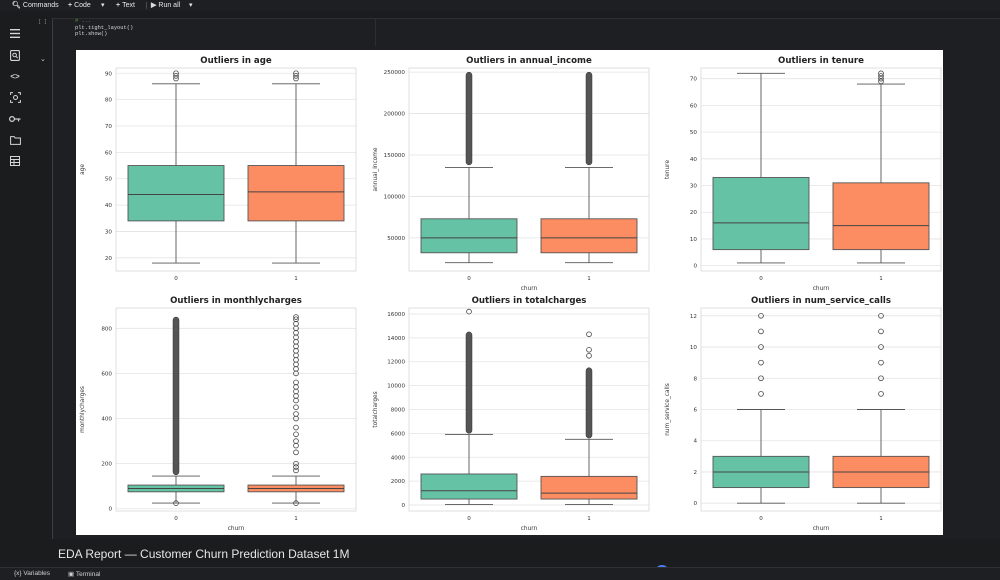  What do you see at coordinates (43, 59) in the screenshot?
I see `collapse-output-icon: ⌄` at bounding box center [43, 59].